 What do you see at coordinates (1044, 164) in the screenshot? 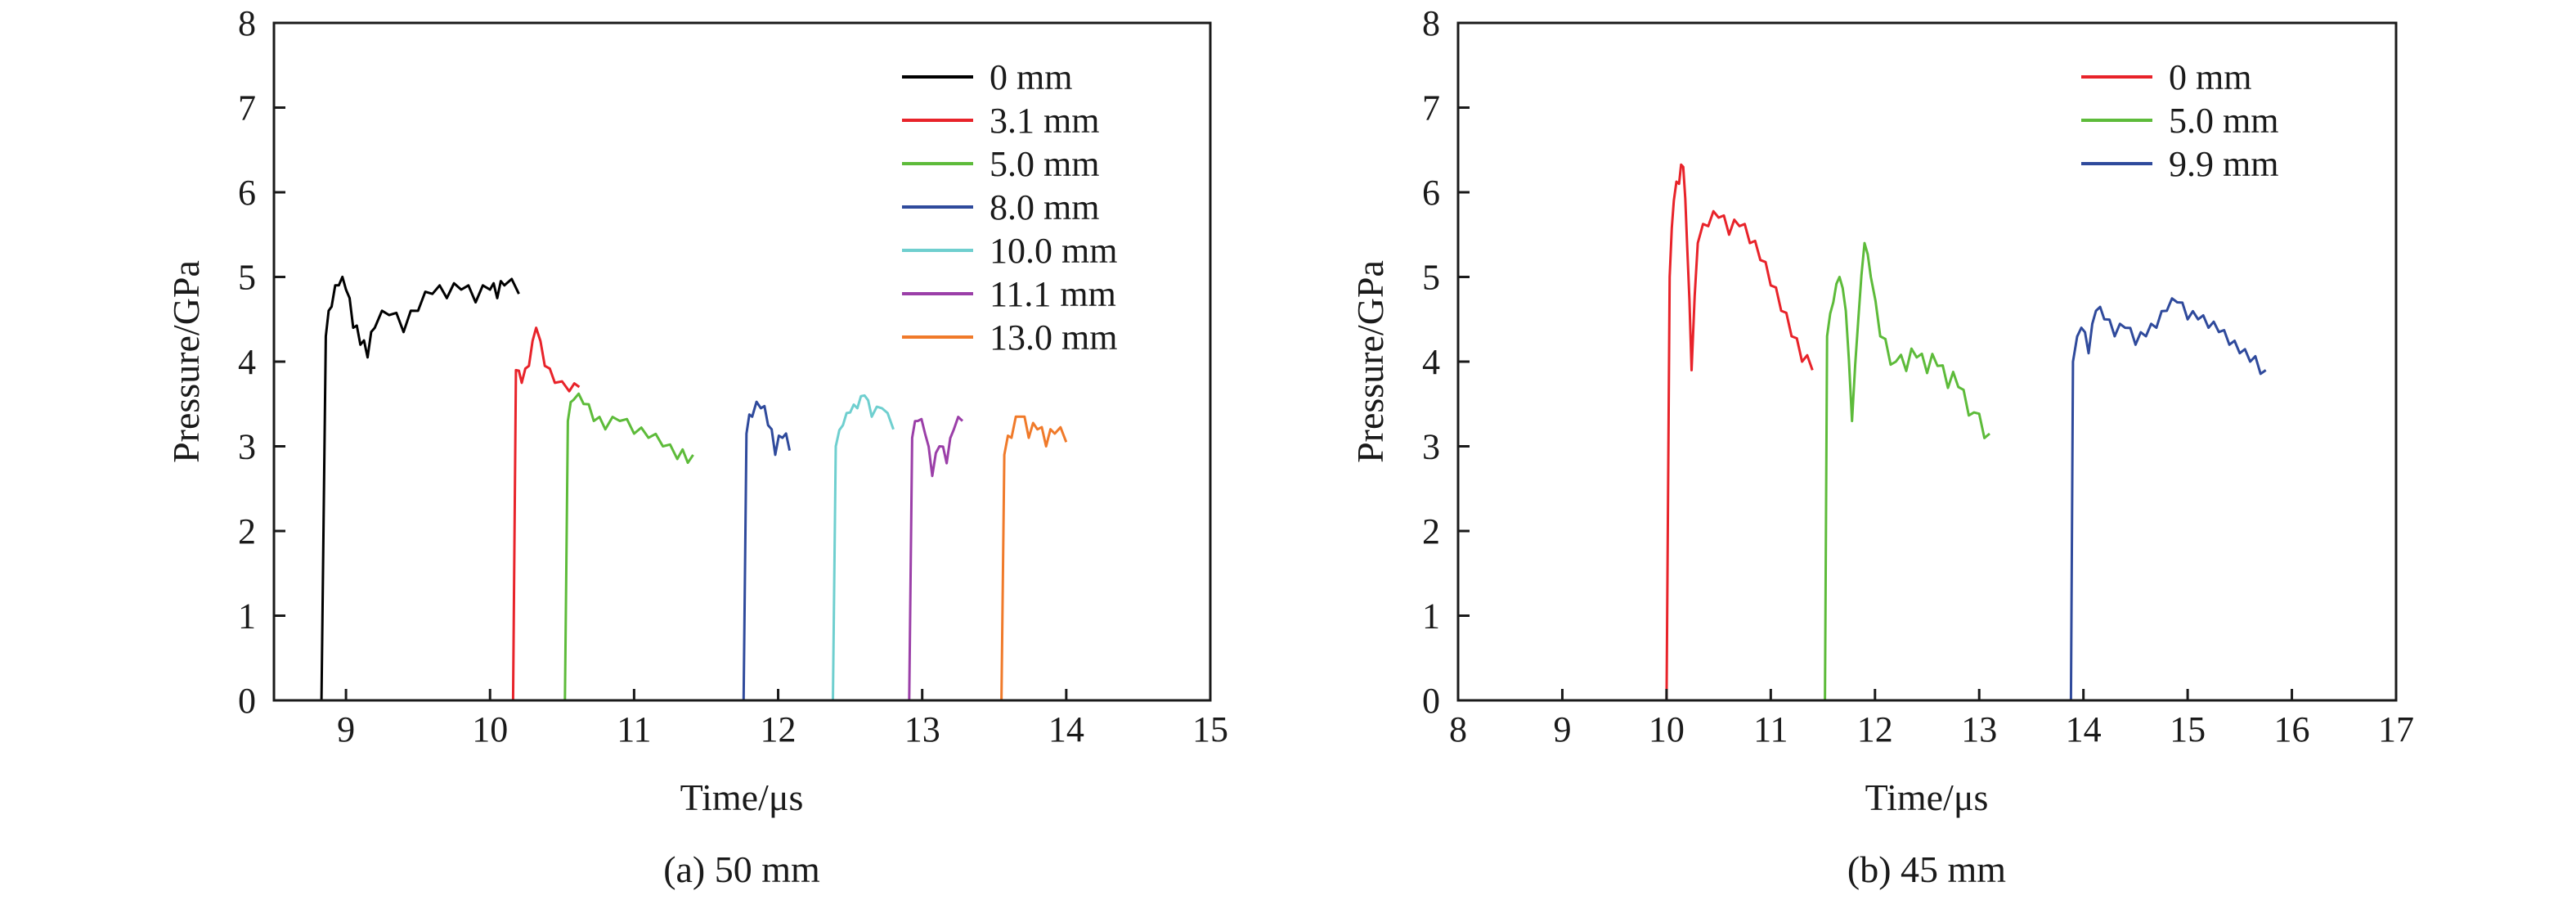
I see `panel-a-legend-label: 5.0 mm` at bounding box center [1044, 164].